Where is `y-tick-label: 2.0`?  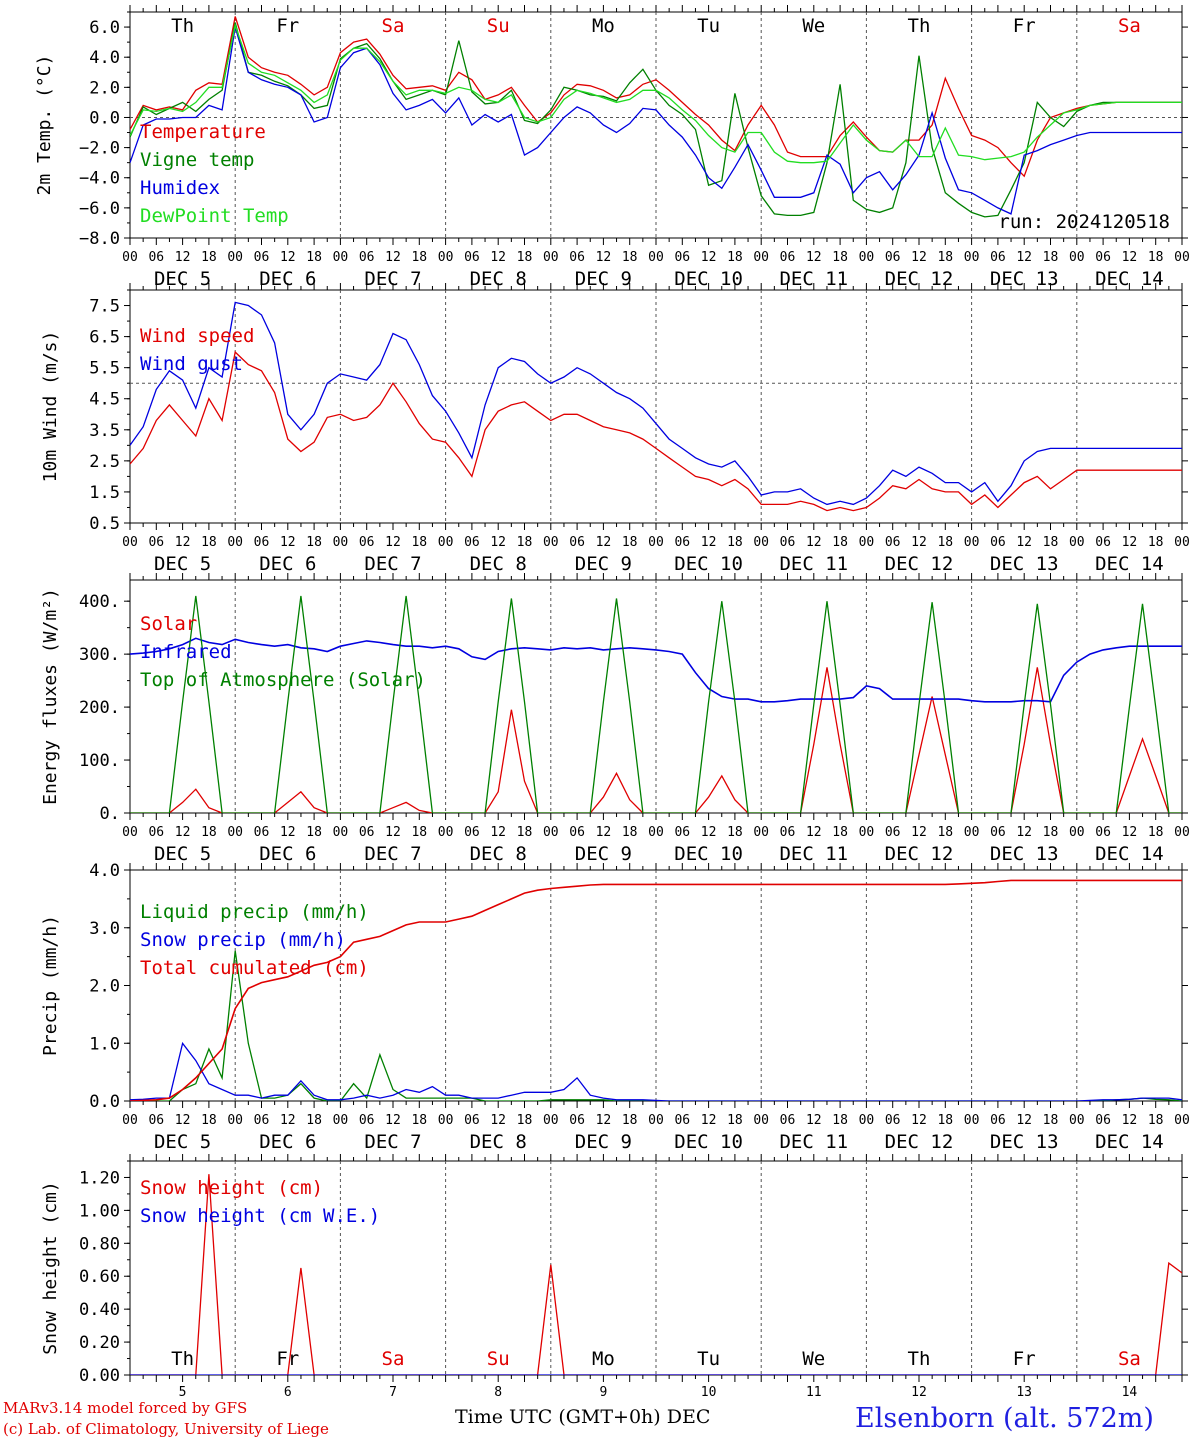 y-tick-label: 2.0 is located at coordinates (104, 88).